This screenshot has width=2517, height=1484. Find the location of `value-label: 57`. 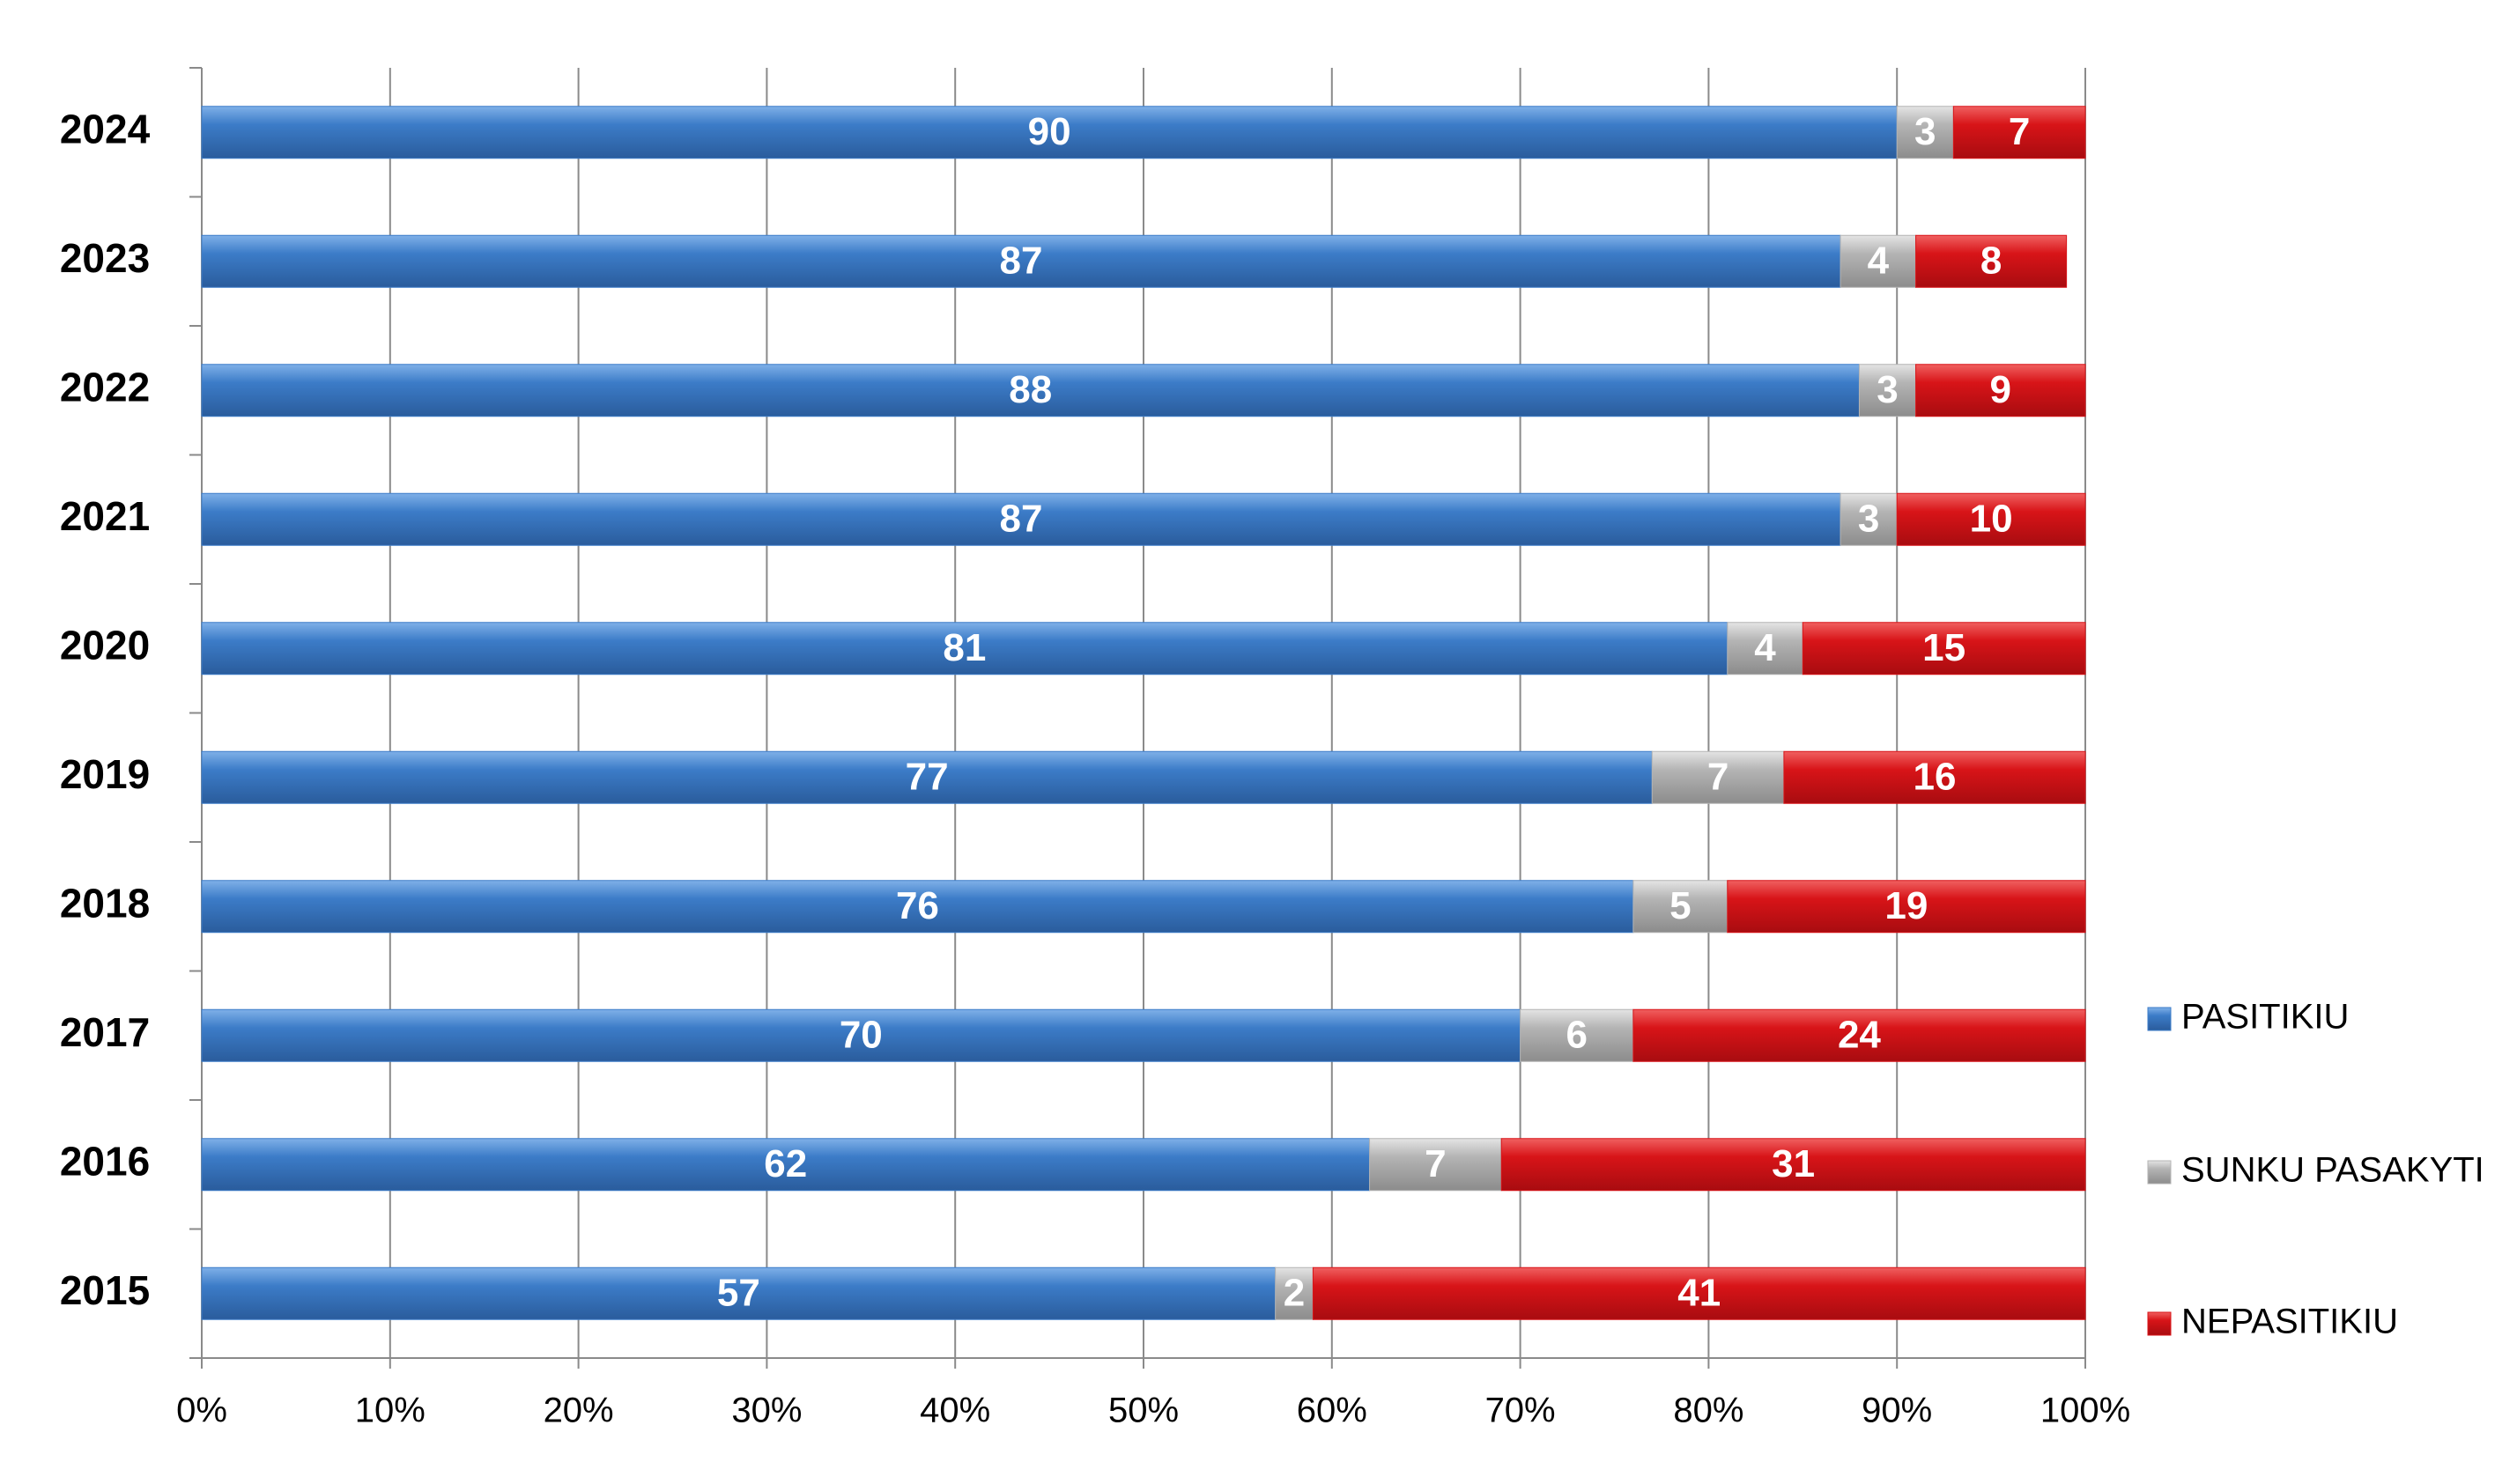

value-label: 57 is located at coordinates (738, 1292).